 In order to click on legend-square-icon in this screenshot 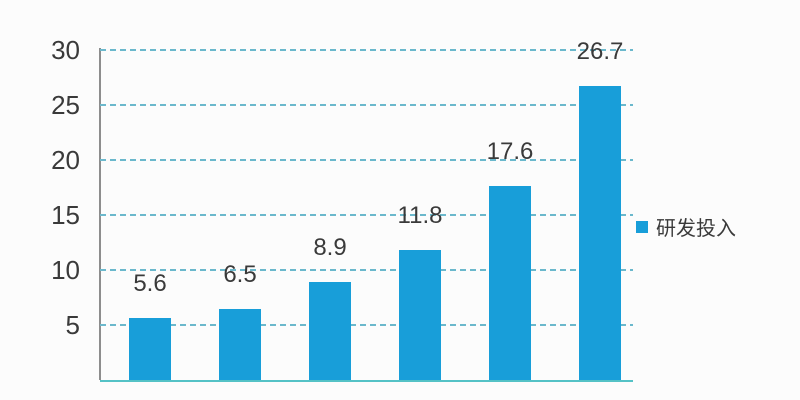, I will do `click(642, 226)`.